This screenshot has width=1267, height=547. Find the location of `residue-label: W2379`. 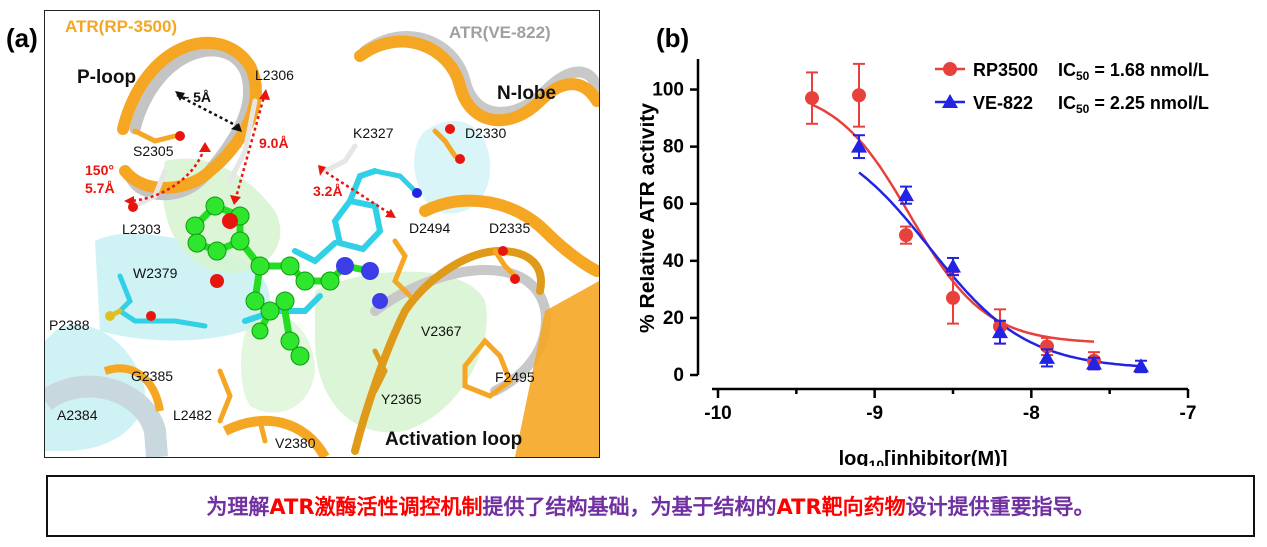

residue-label: W2379 is located at coordinates (155, 273).